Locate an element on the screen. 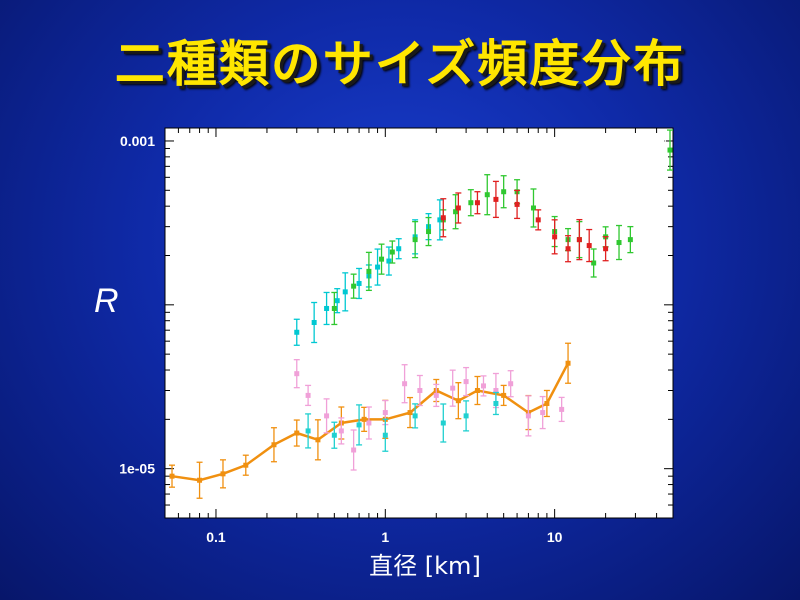 The height and width of the screenshot is (600, 800). series-line is located at coordinates (370, 422).